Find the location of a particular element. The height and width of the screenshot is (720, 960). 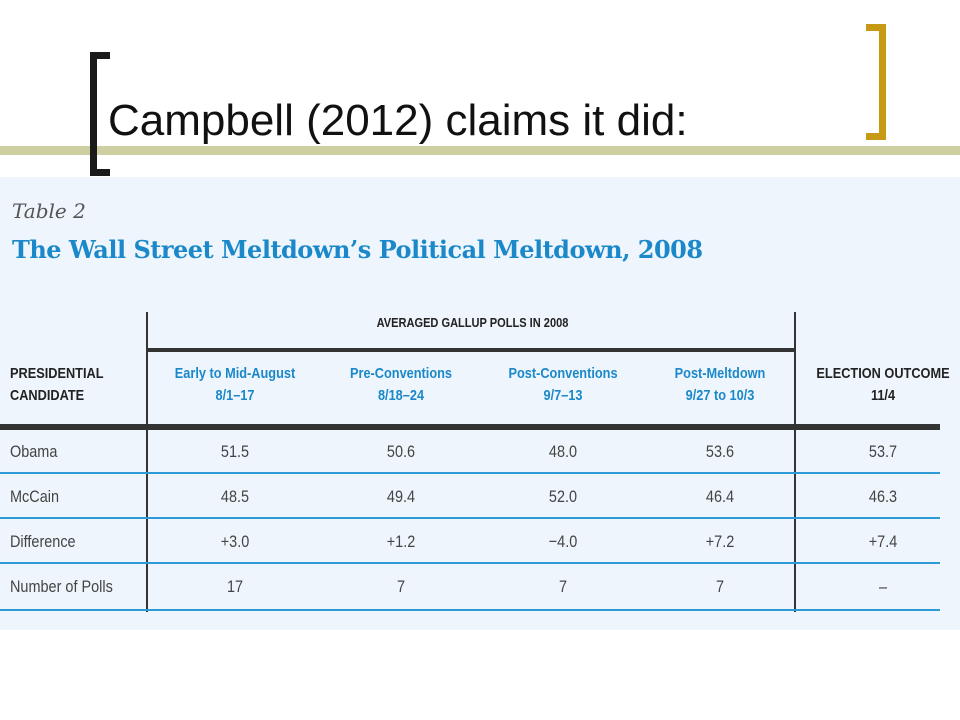

column-header-name: Post-Conventions is located at coordinates (563, 373).